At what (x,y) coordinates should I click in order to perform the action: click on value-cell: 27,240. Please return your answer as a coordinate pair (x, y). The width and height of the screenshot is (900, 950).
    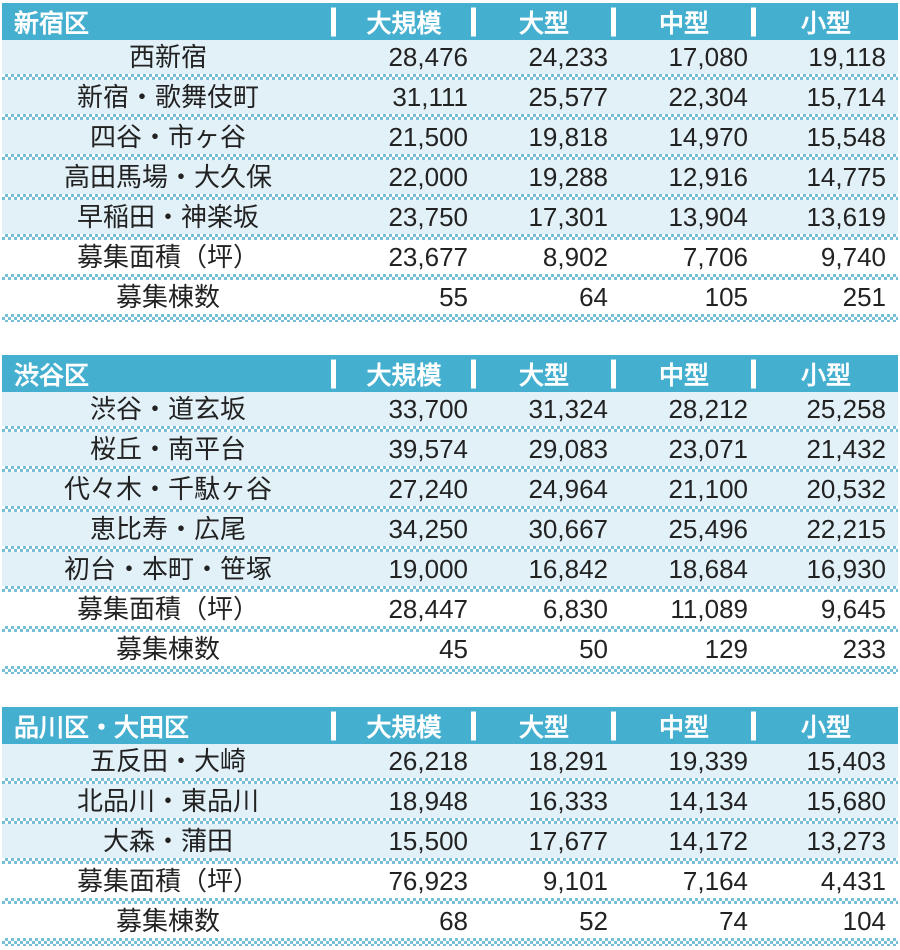
    Looking at the image, I should click on (428, 489).